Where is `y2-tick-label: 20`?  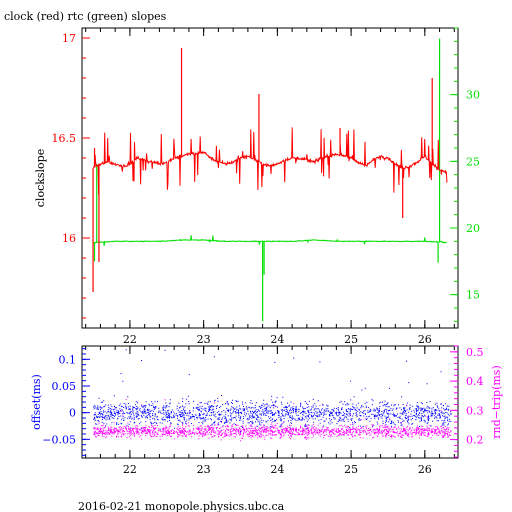 y2-tick-label: 20 is located at coordinates (473, 228).